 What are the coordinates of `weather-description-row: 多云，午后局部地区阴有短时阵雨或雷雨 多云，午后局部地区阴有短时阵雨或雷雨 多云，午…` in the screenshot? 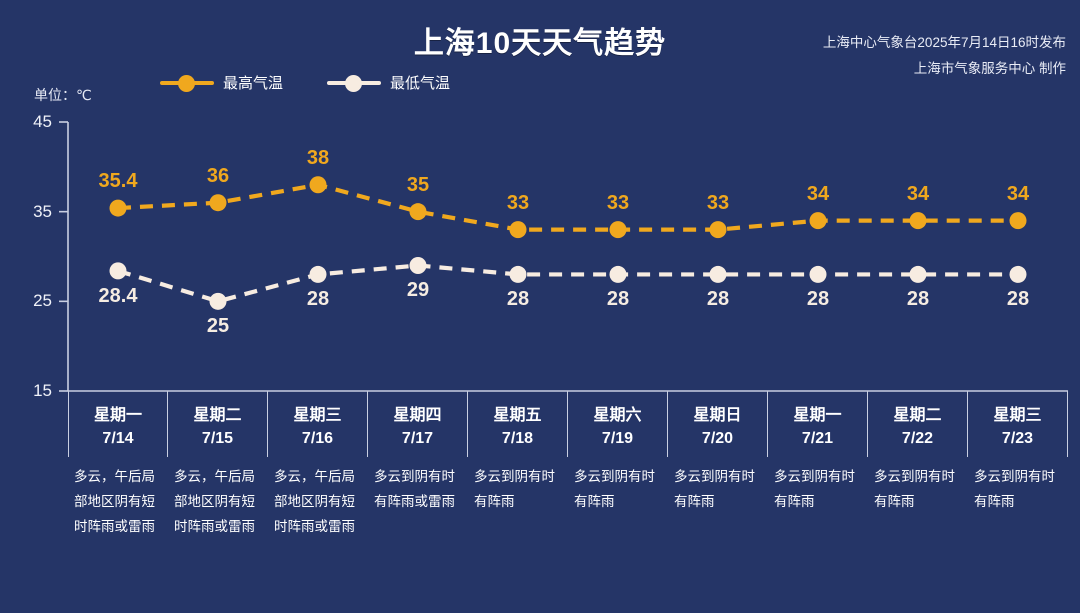 It's located at (568, 501).